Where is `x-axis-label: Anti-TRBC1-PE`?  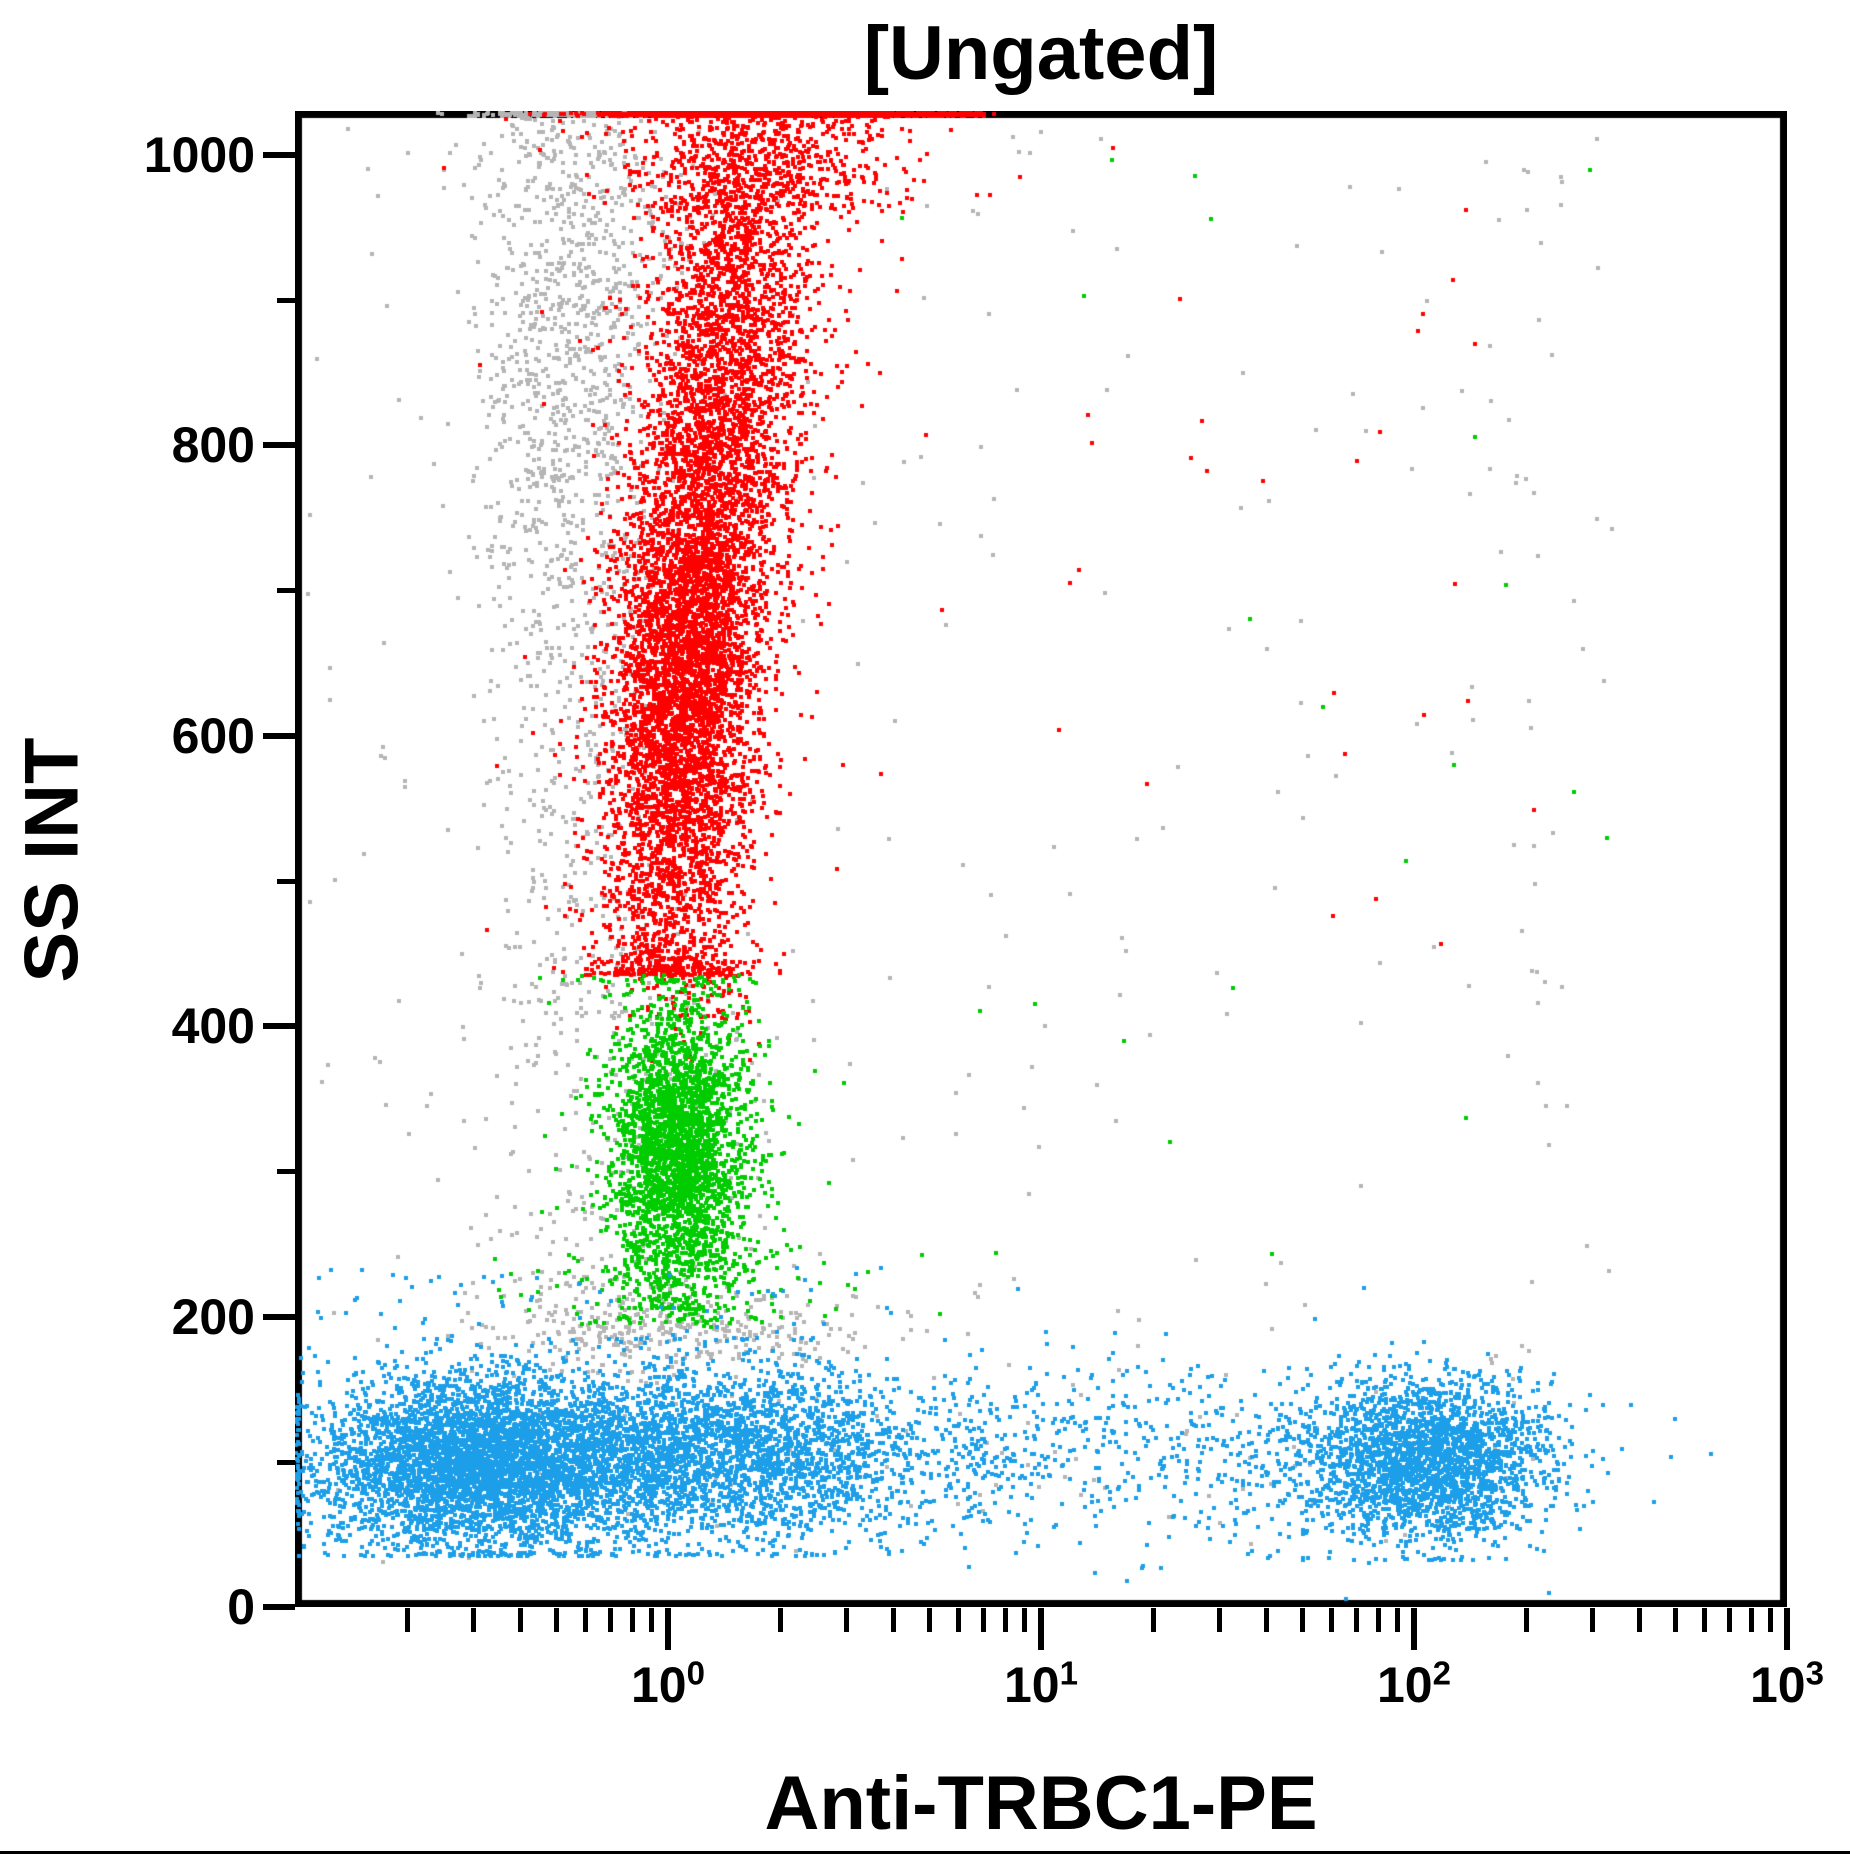
x-axis-label: Anti-TRBC1-PE is located at coordinates (1041, 1803).